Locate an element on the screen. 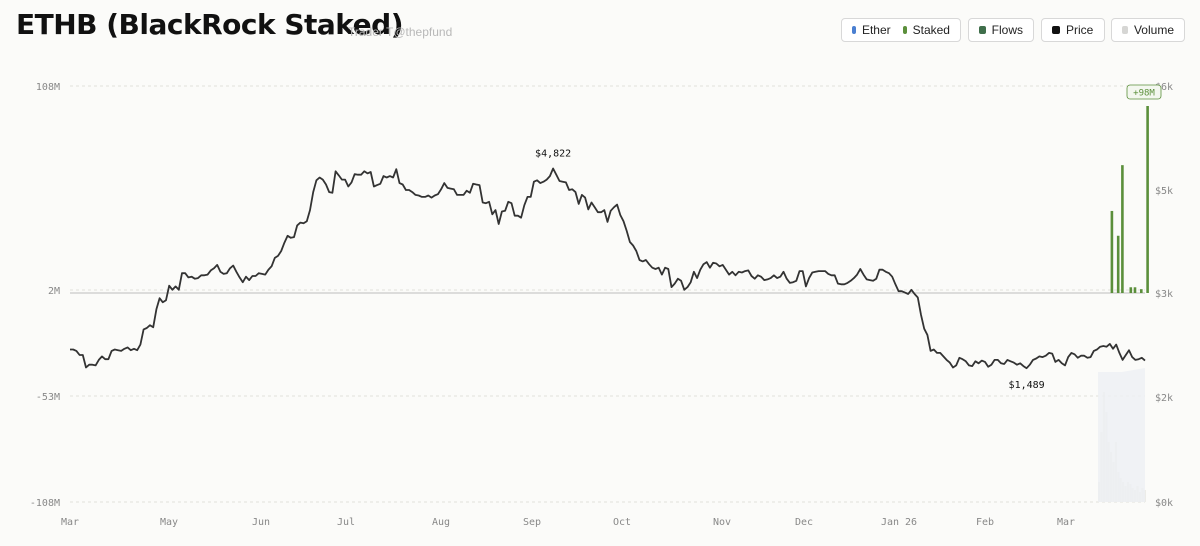 Image resolution: width=1200 pixels, height=546 pixels. right-tick-label: $0k is located at coordinates (1164, 503).